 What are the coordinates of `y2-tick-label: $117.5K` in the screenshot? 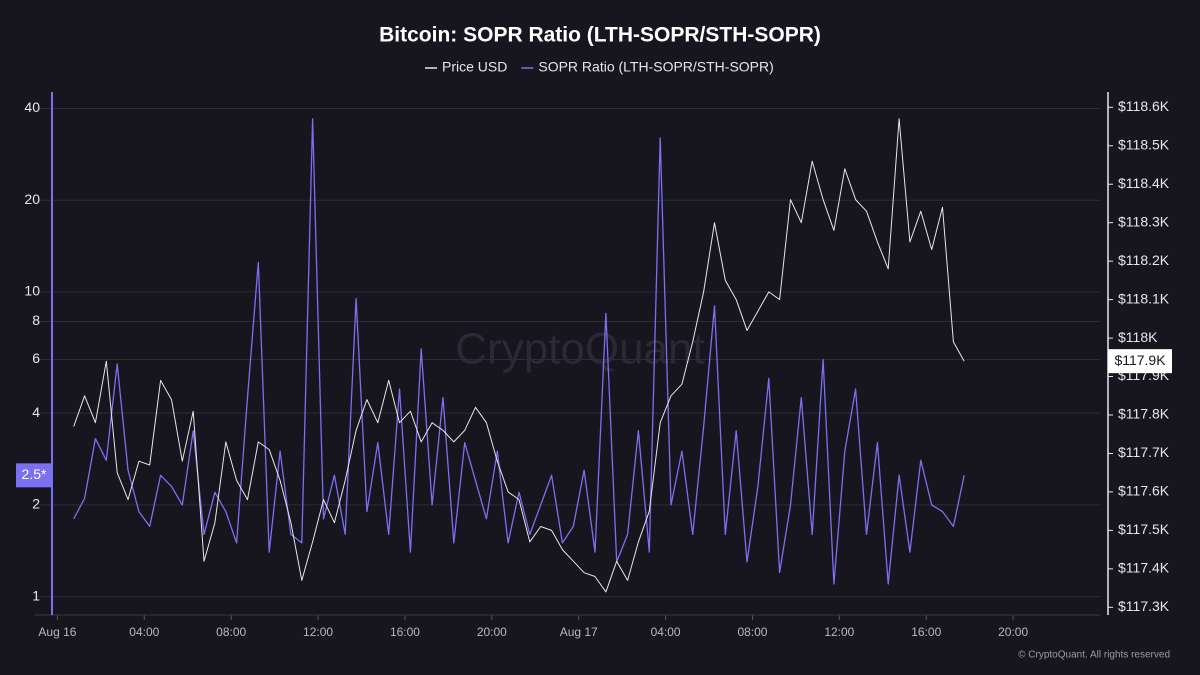 It's located at (1144, 529).